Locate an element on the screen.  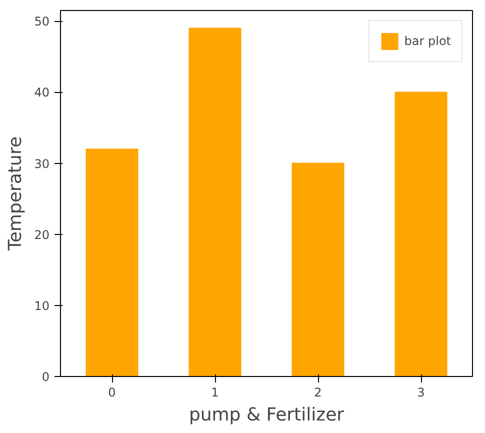
x-tick-label: 1 is located at coordinates (215, 393).